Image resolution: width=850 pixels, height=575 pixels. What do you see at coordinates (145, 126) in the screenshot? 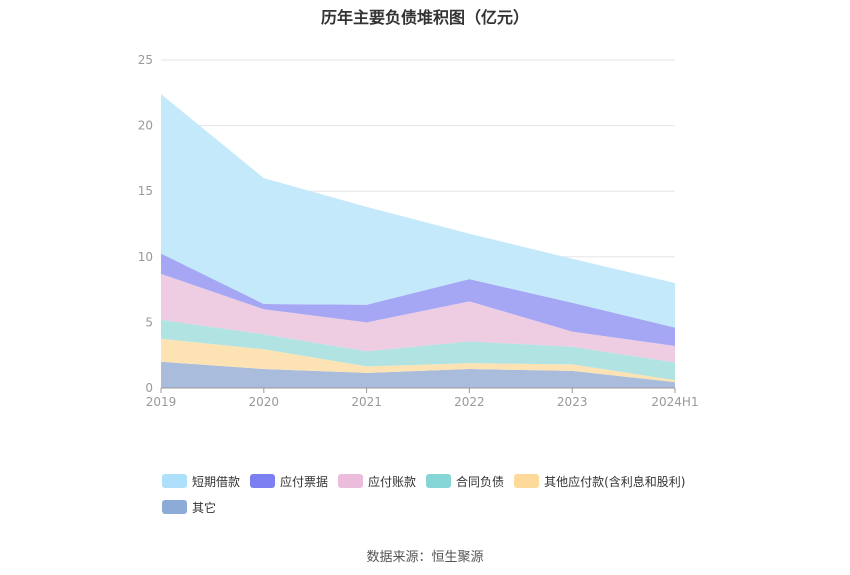
I see `y-tick-label: 20` at bounding box center [145, 126].